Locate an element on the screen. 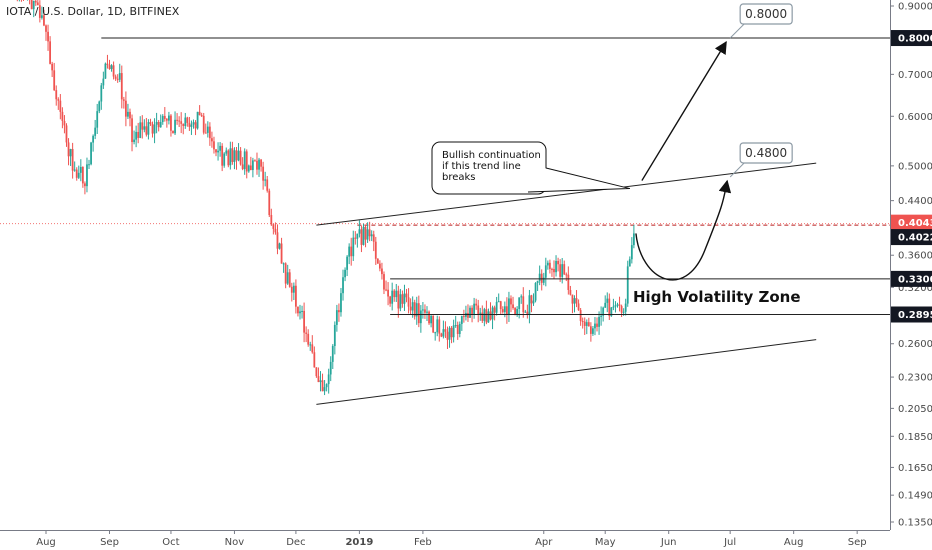 The image size is (932, 550). y-tick-label: 0.1350 is located at coordinates (915, 523).